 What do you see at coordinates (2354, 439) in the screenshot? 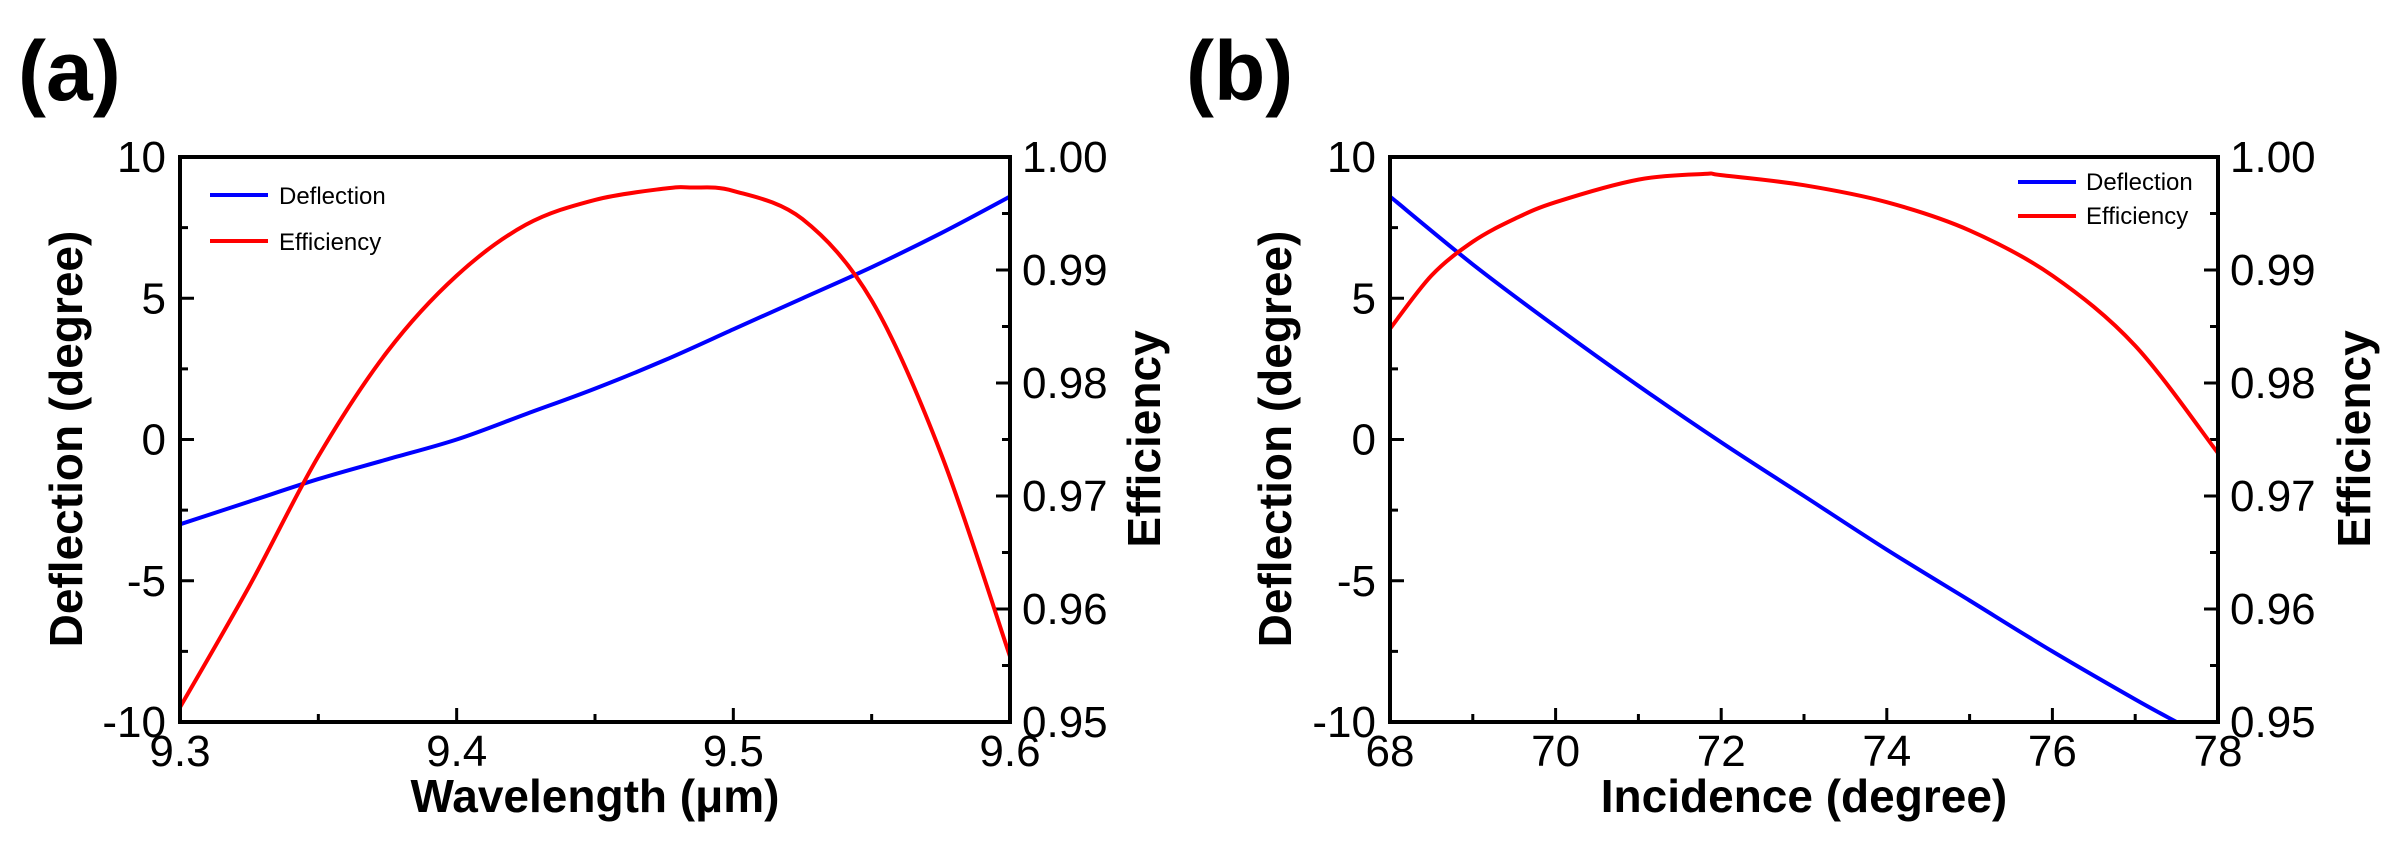
I see `y-right-axis-title-b: Efficiency` at bounding box center [2354, 439].